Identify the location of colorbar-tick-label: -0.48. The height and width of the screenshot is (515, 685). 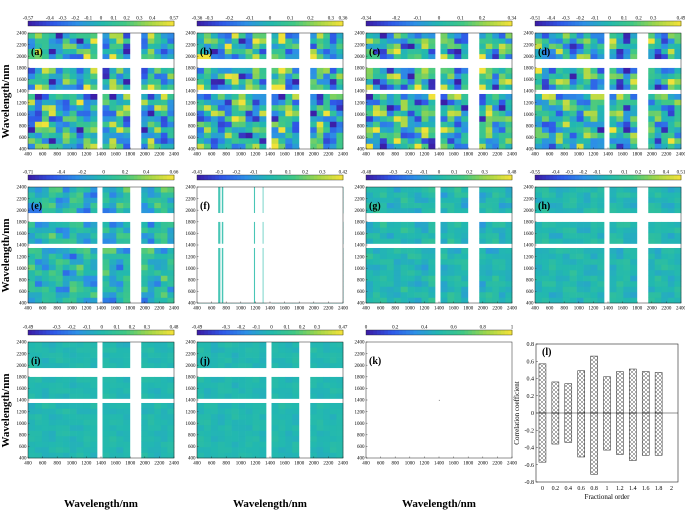
(366, 173).